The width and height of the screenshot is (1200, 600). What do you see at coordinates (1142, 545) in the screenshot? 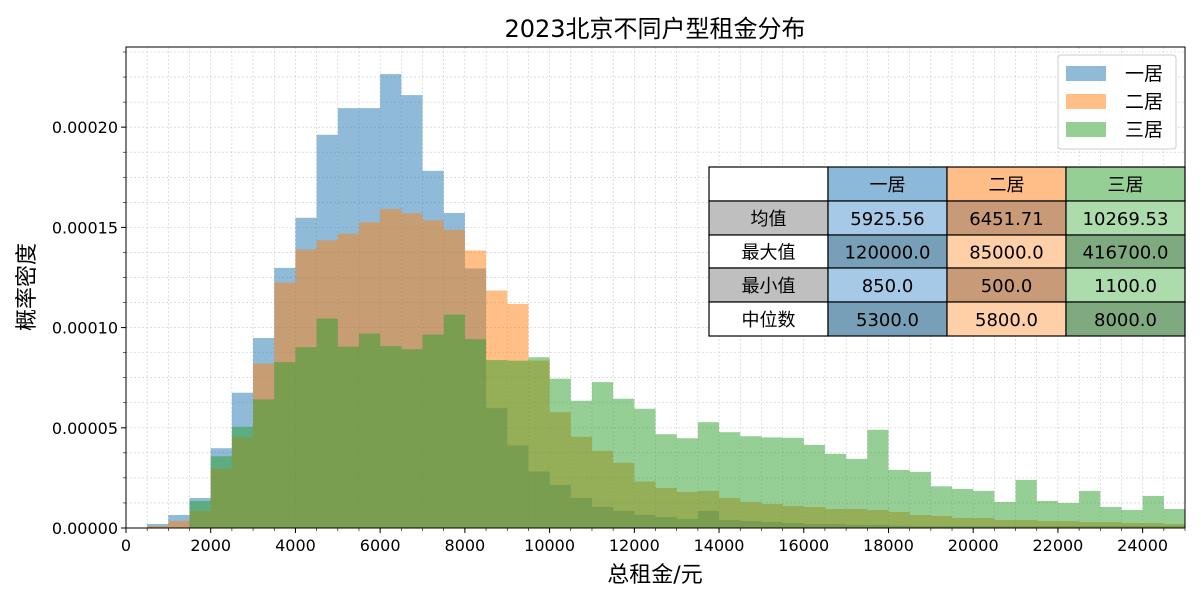
I see `x-tick-label: 24000` at bounding box center [1142, 545].